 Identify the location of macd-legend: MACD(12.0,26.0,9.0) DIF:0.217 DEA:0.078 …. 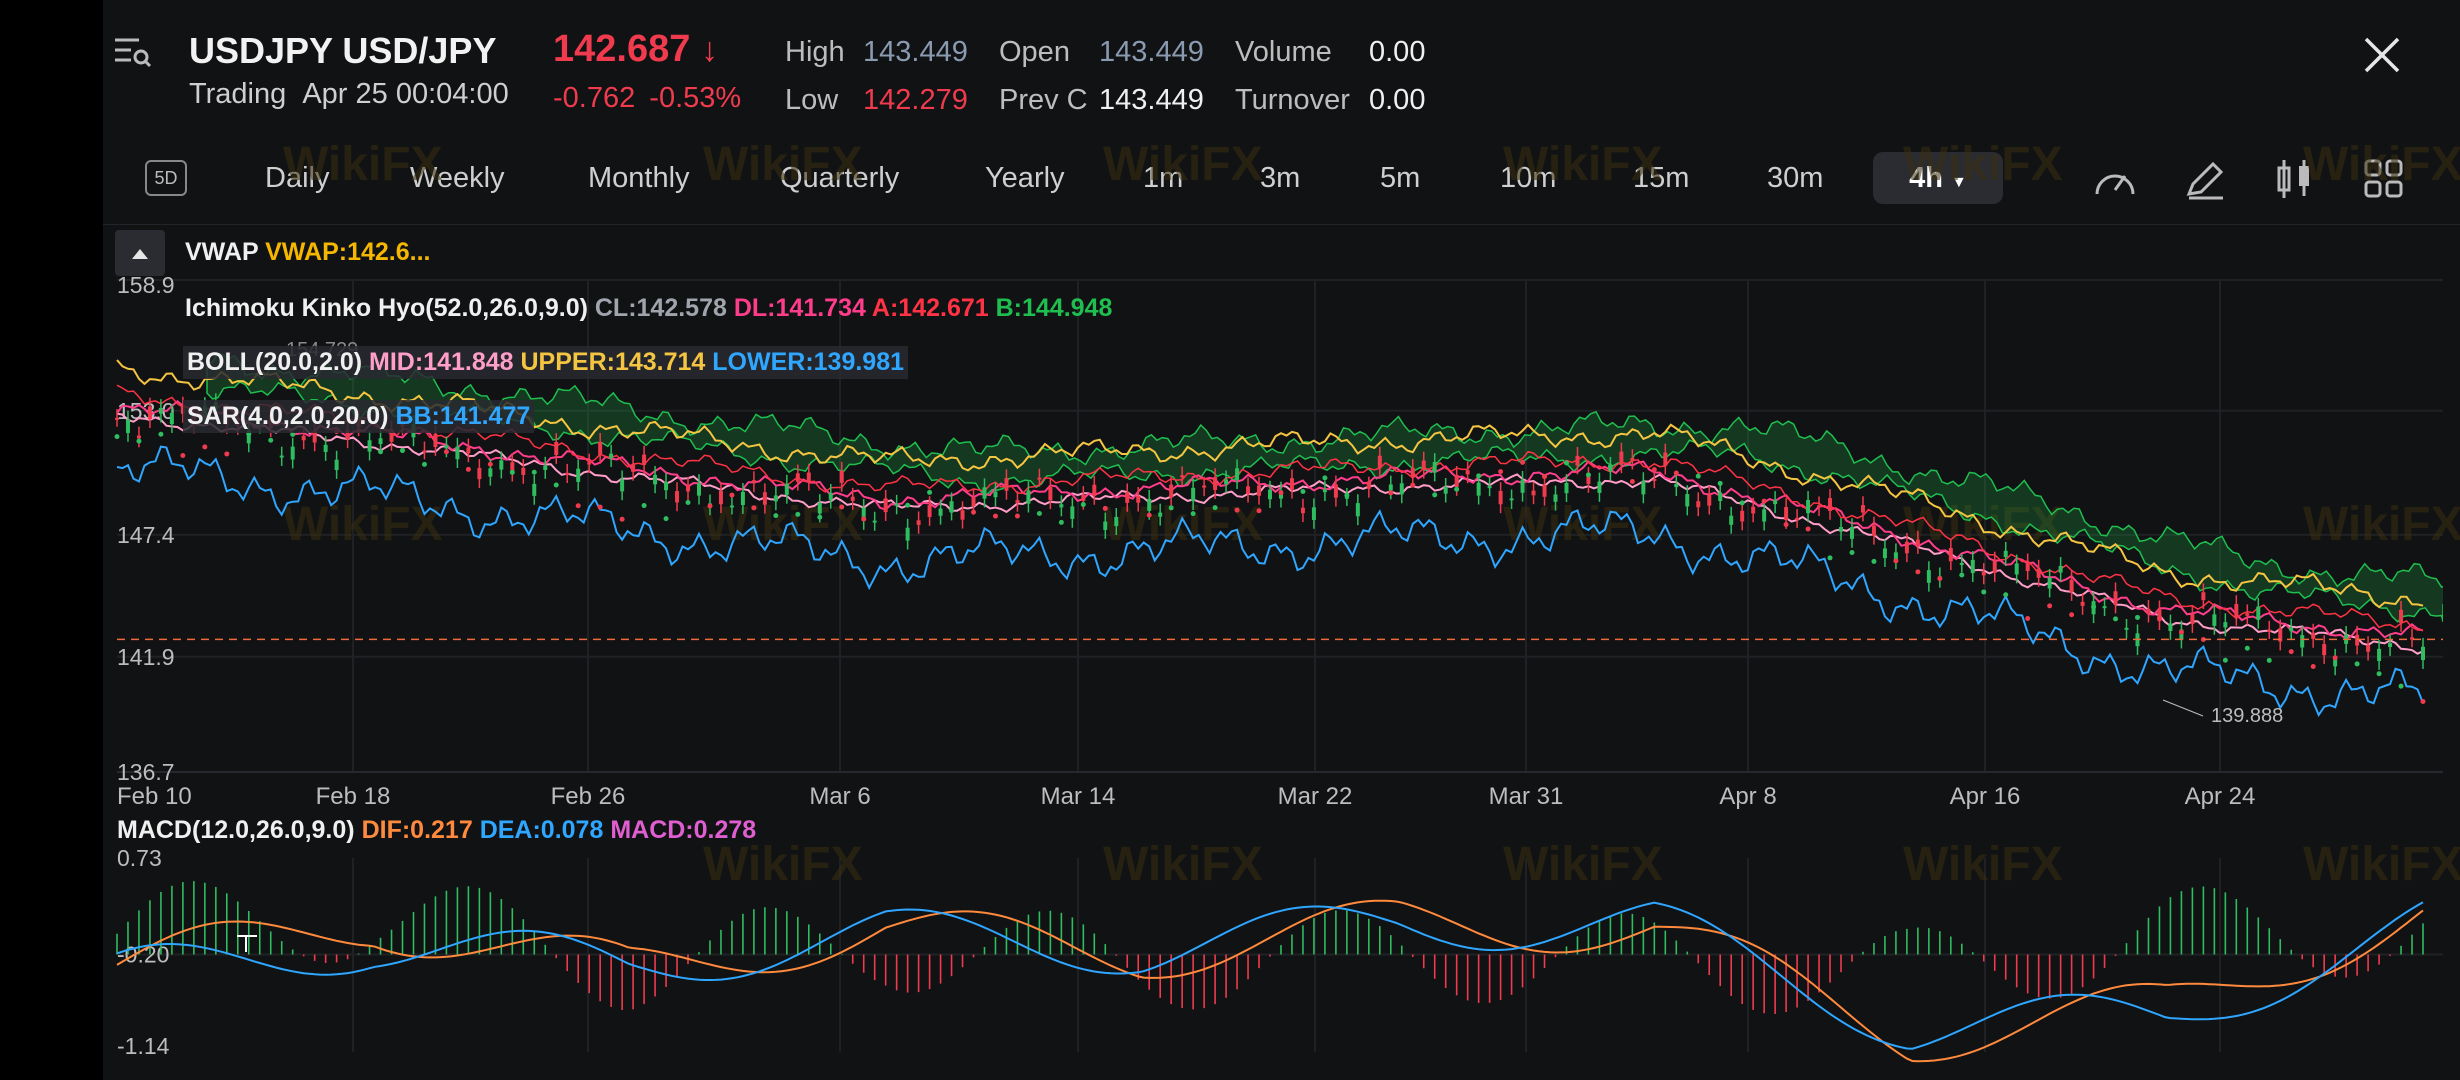
(436, 830).